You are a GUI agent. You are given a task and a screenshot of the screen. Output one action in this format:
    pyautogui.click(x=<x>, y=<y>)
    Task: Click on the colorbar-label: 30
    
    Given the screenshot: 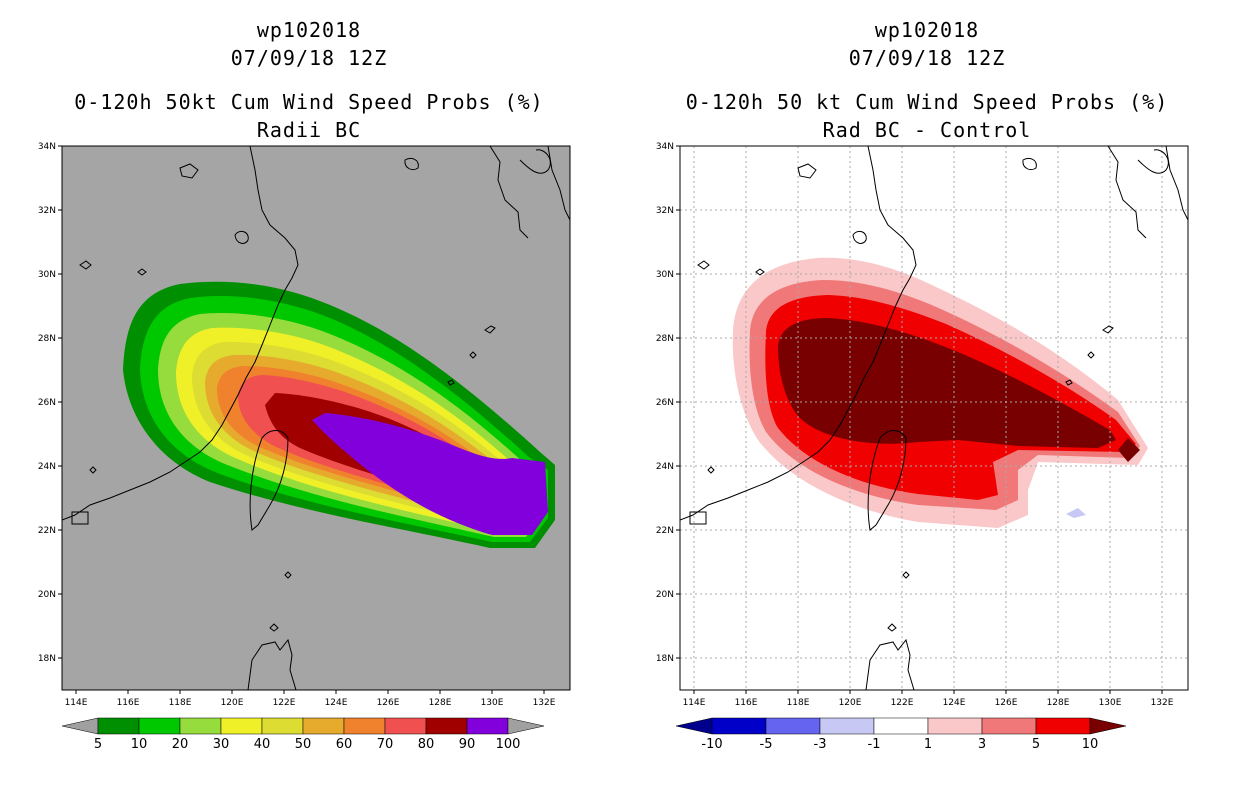 What is the action you would take?
    pyautogui.click(x=221, y=744)
    